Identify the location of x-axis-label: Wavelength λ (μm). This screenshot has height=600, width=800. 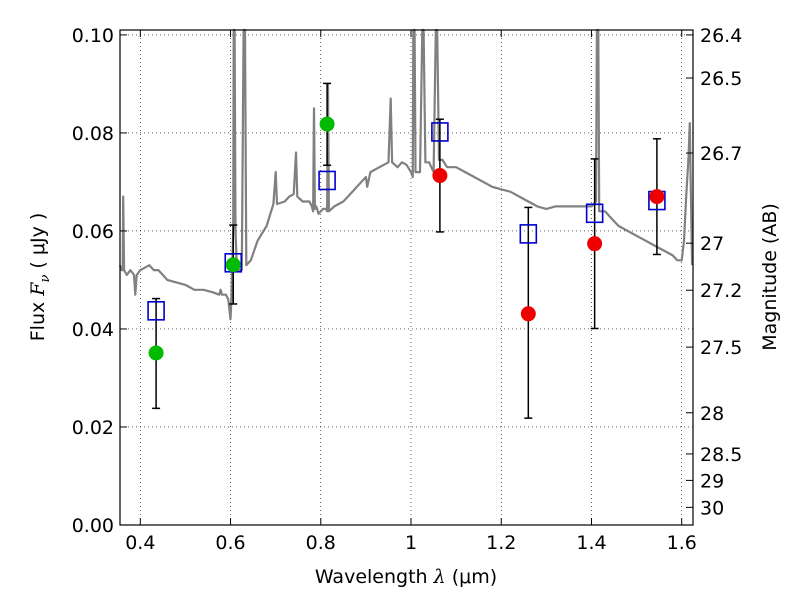
(406, 577).